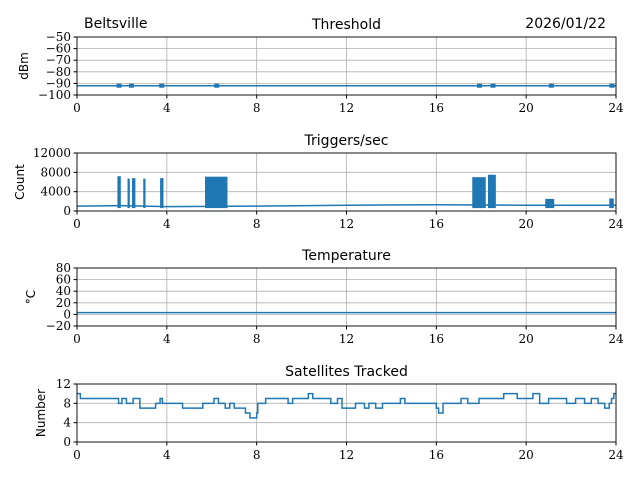 The width and height of the screenshot is (640, 480). What do you see at coordinates (52, 153) in the screenshot?
I see `y-tick-label: 12000` at bounding box center [52, 153].